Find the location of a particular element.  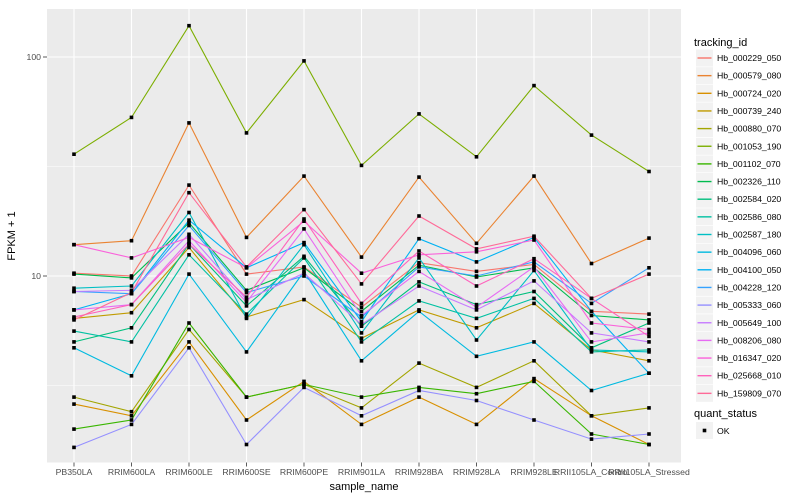

x-tick-label: RRIM928BA is located at coordinates (419, 472).